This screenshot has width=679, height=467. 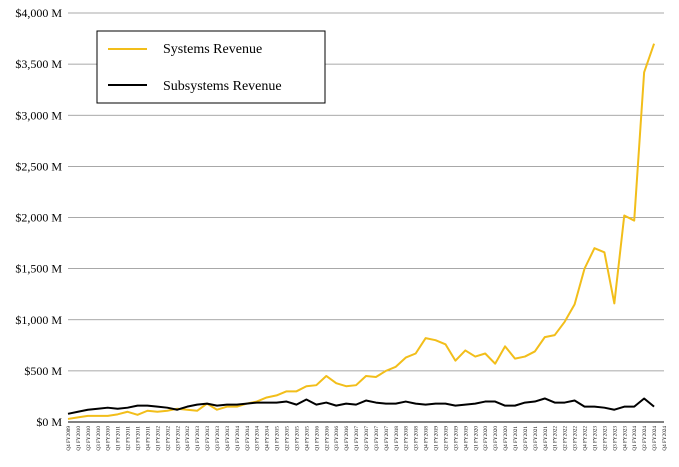 I want to click on x-tick-label: Q4 FY2010, so click(x=109, y=438).